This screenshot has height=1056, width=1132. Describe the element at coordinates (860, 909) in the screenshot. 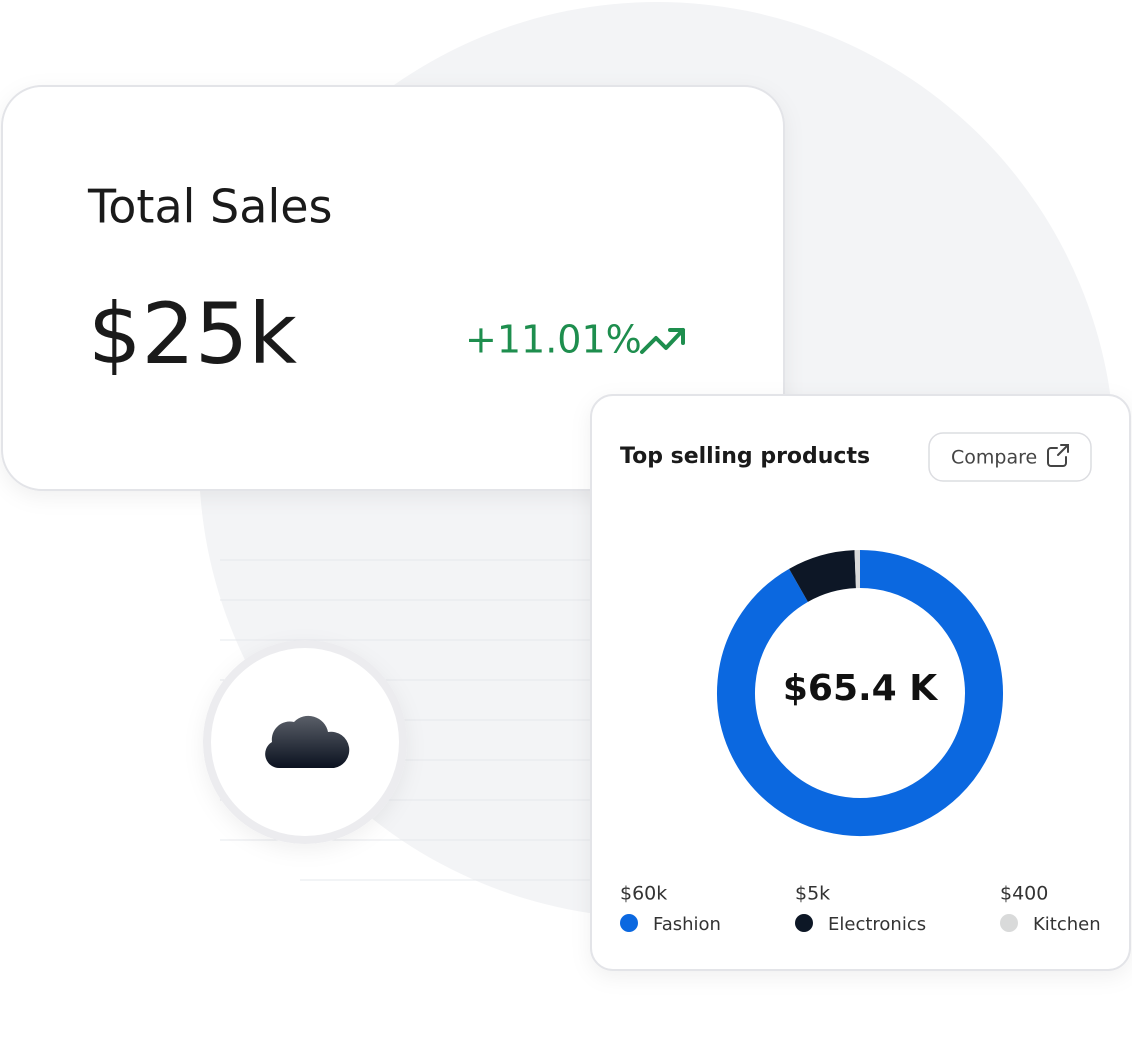

I see `legend: $60k Fashion $5k Electronics $400 Kitchen` at that location.